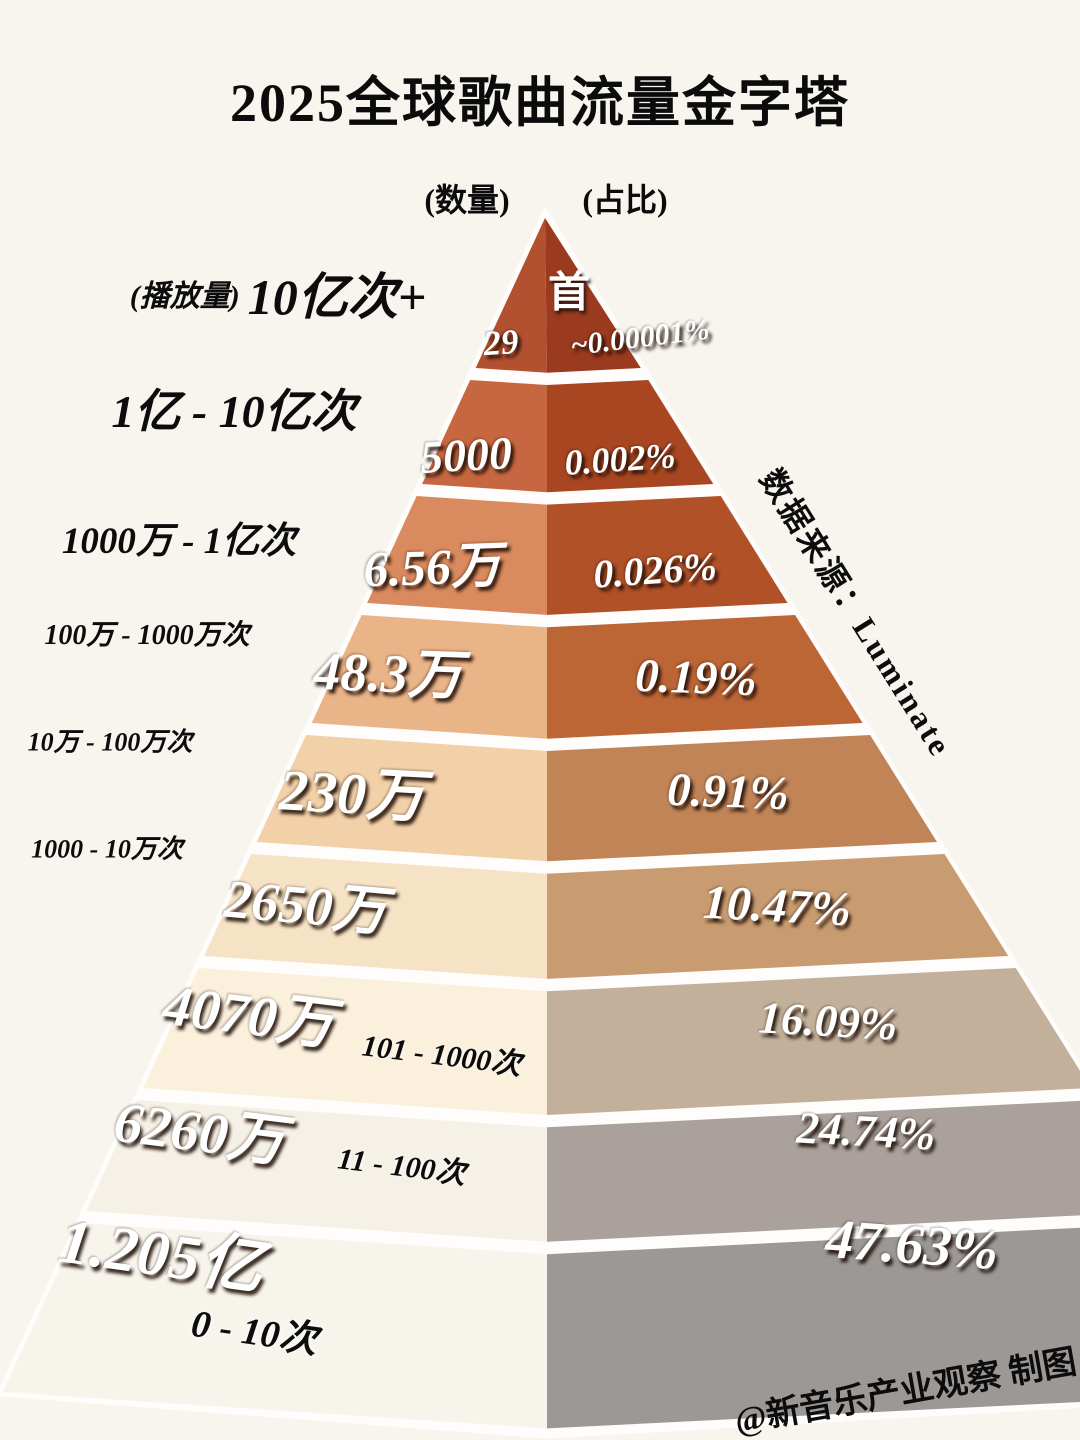 The height and width of the screenshot is (1440, 1080). I want to click on tier5-range-label: 10万 - 100万次, so click(110, 742).